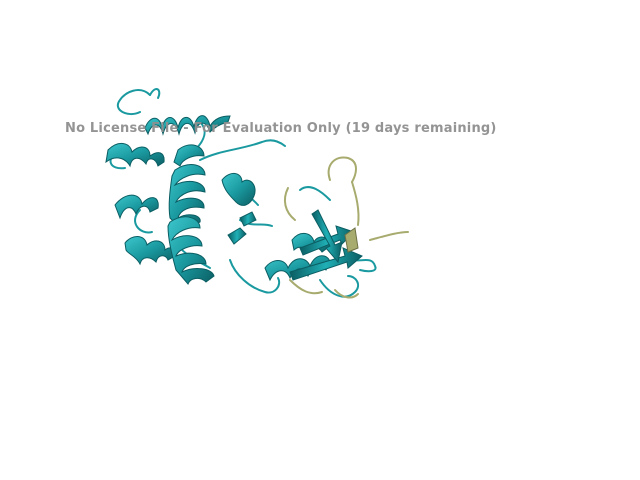 The width and height of the screenshot is (640, 480). I want to click on secondary-chain-loops, so click(346, 227).